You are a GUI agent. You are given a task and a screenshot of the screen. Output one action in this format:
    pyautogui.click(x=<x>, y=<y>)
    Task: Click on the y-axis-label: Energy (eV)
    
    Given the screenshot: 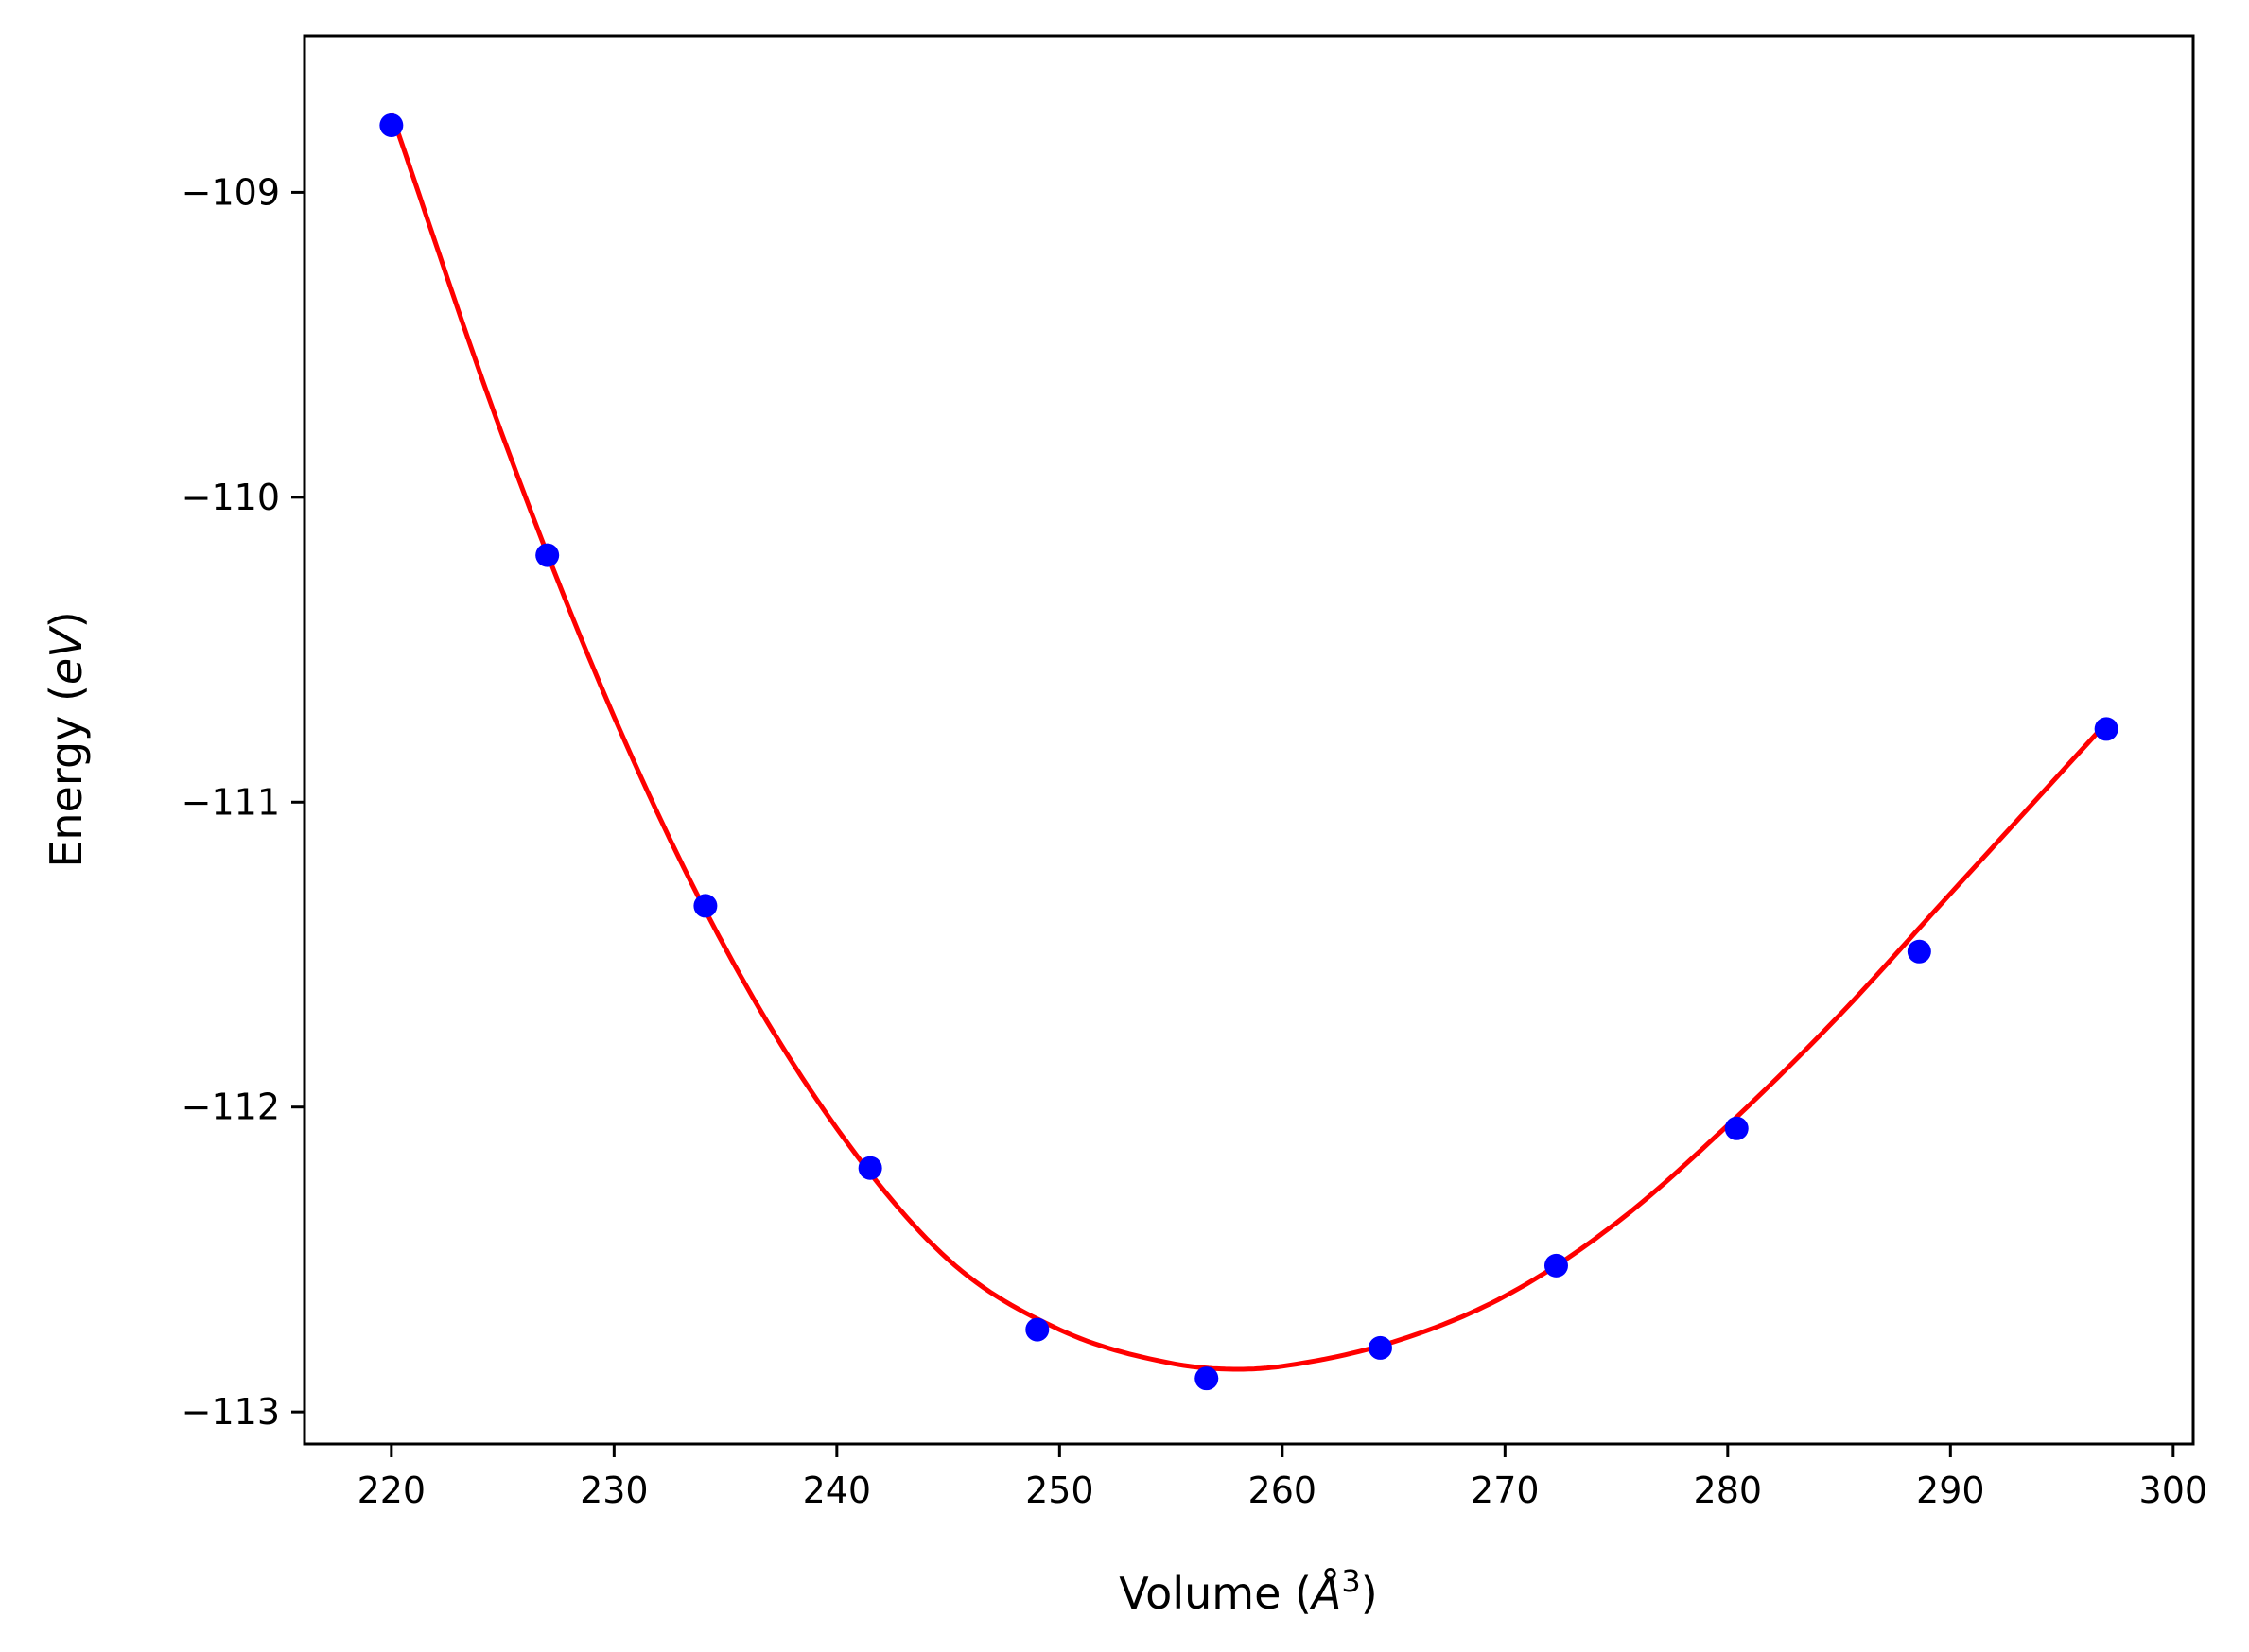 What is the action you would take?
    pyautogui.click(x=66, y=739)
    